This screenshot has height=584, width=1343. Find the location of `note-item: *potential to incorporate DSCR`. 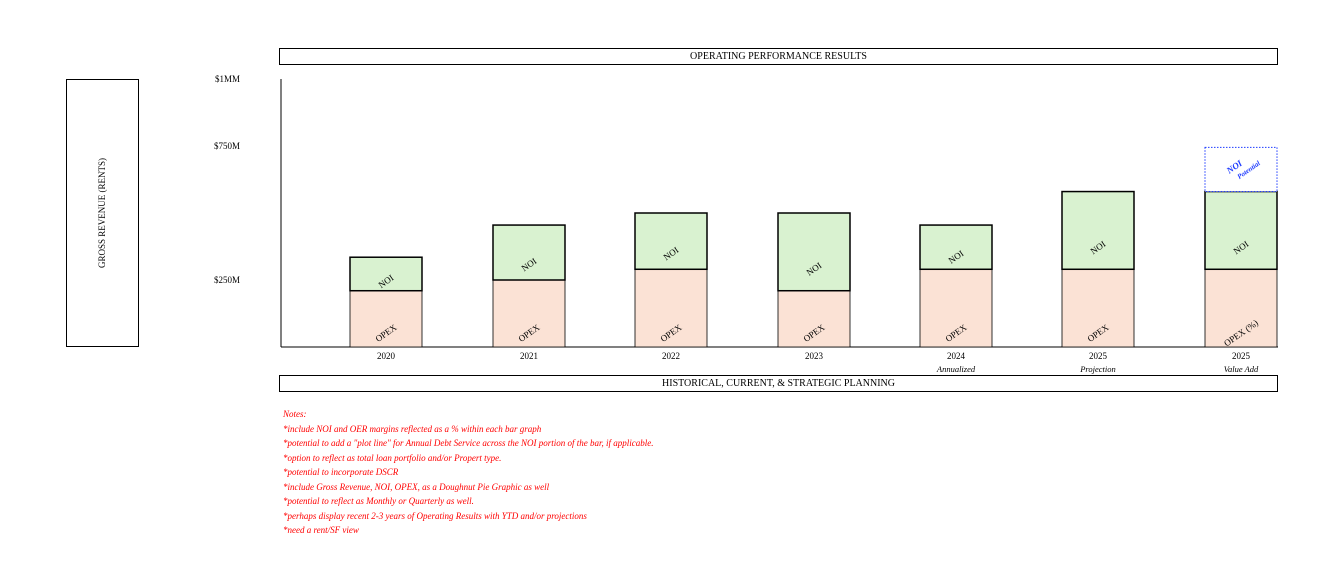

note-item: *potential to incorporate DSCR is located at coordinates (341, 472).